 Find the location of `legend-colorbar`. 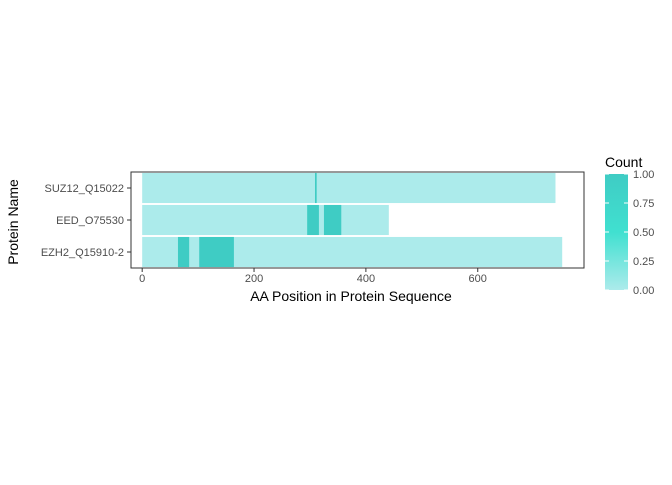

legend-colorbar is located at coordinates (616, 232).